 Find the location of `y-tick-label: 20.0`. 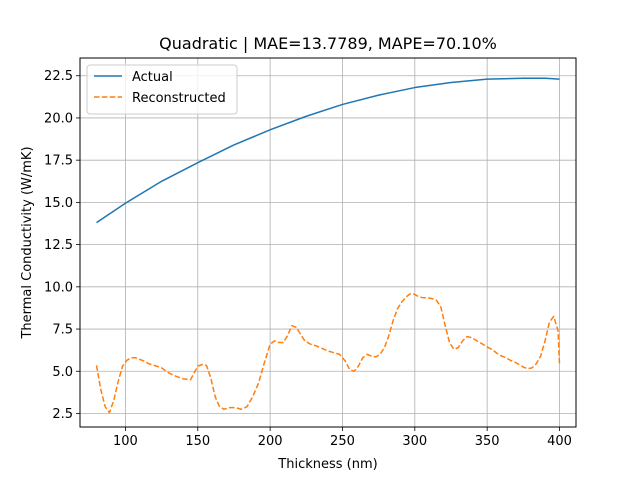

y-tick-label: 20.0 is located at coordinates (58, 118).